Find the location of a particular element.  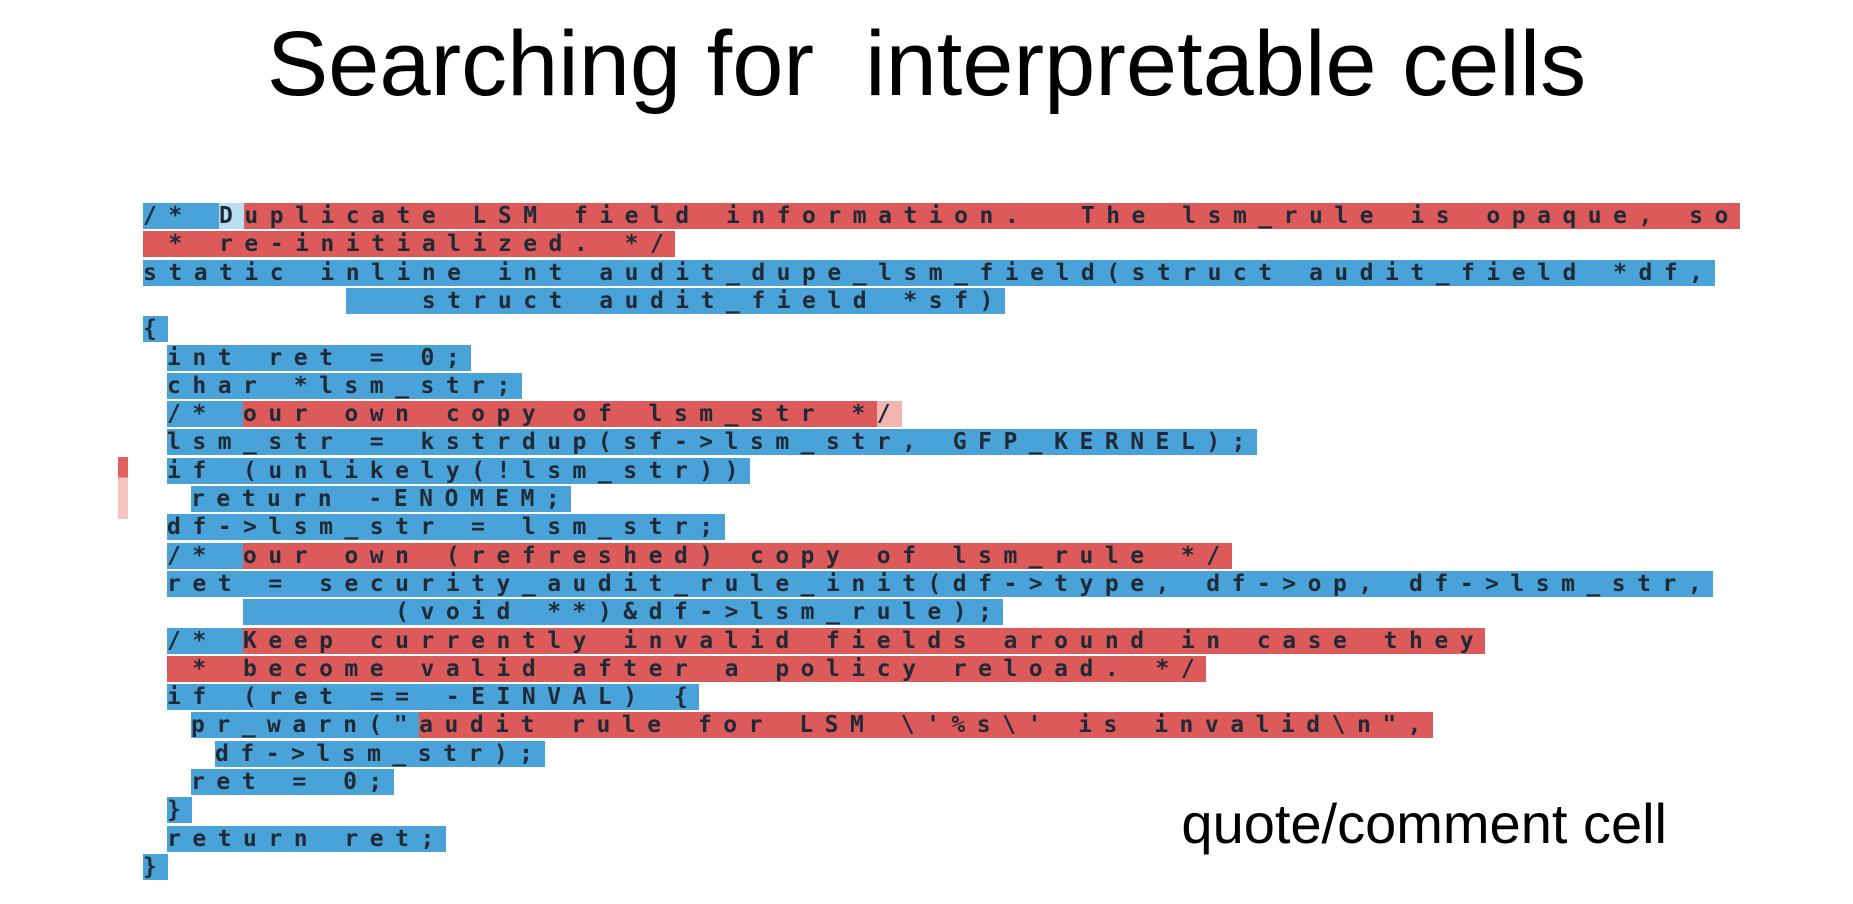

quote-comment-segment: our own (refreshed) copy of lsm_rule */ is located at coordinates (737, 556).